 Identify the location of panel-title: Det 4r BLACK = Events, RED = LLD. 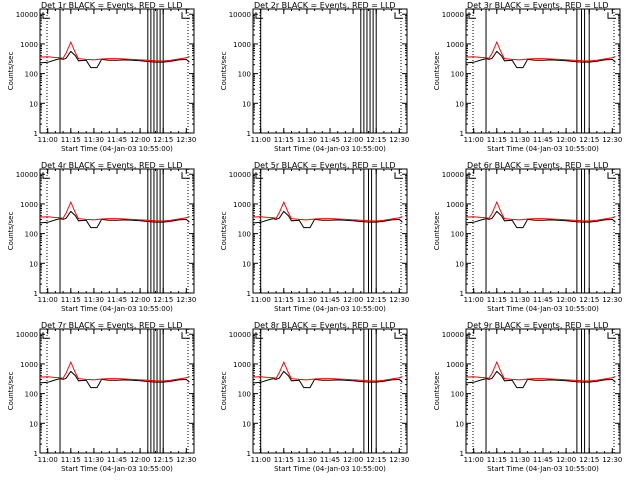
(112, 165).